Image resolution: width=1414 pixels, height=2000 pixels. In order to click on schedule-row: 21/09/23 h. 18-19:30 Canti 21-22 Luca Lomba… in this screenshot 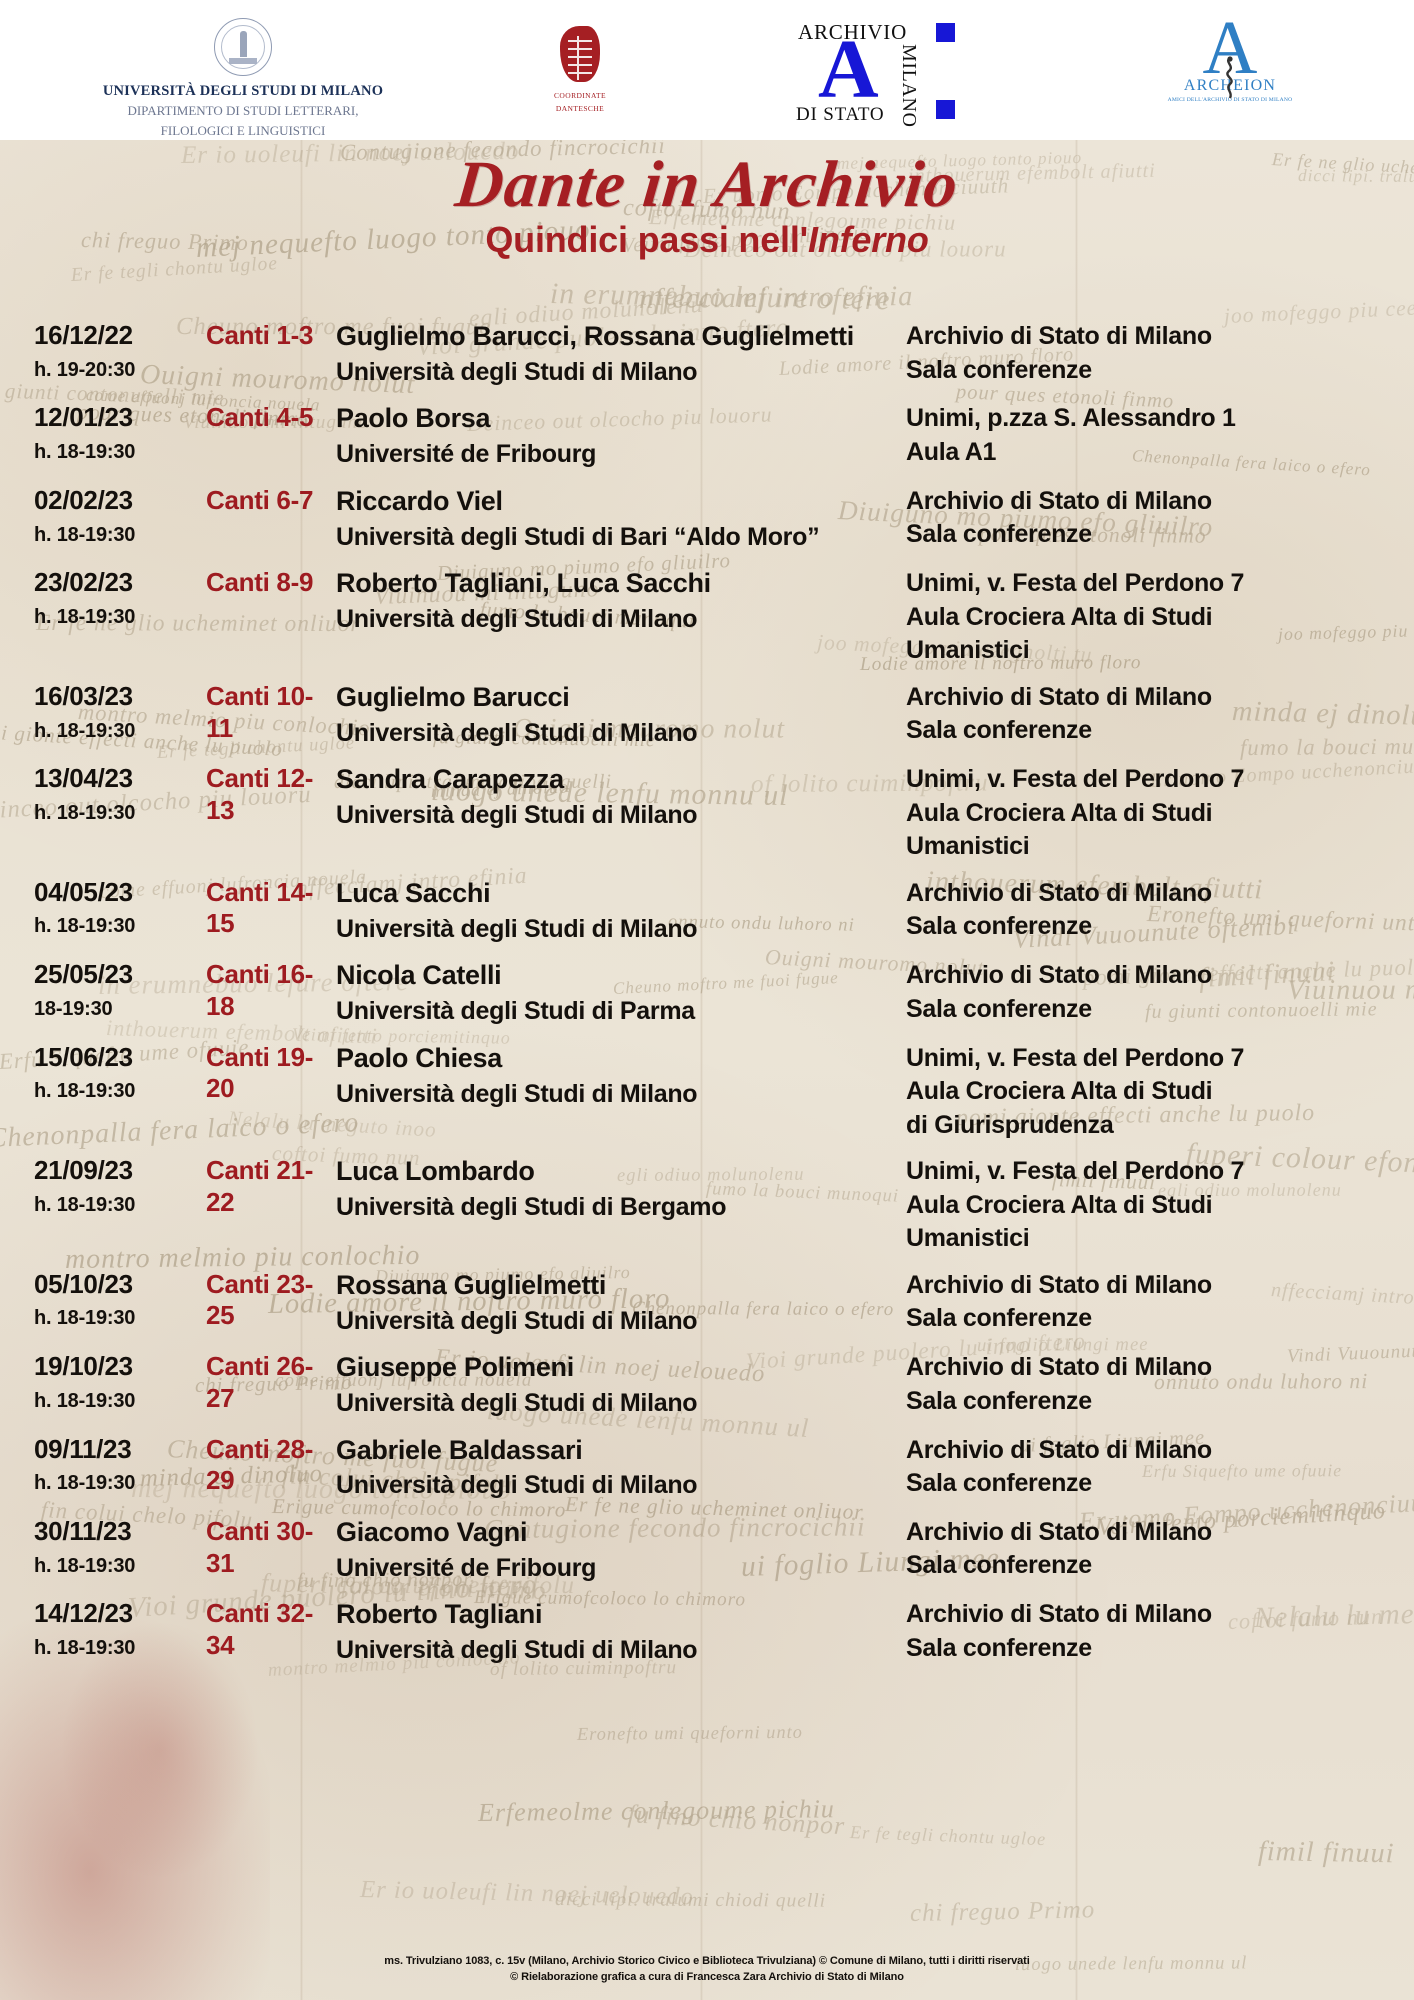, I will do `click(707, 1205)`.